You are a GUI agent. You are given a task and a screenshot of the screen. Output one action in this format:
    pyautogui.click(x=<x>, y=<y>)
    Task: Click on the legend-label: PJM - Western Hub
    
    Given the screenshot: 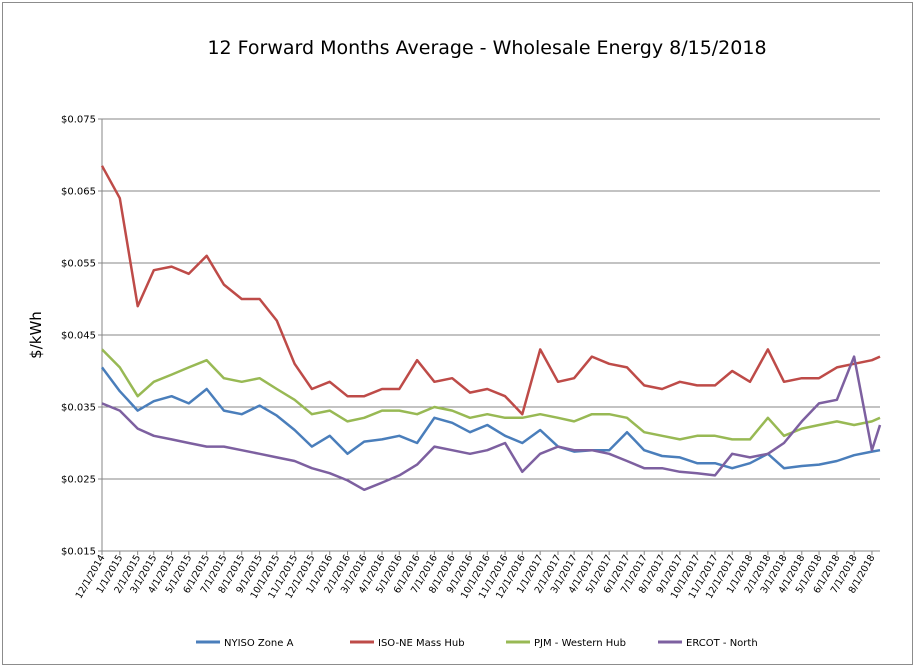 What is the action you would take?
    pyautogui.click(x=580, y=643)
    